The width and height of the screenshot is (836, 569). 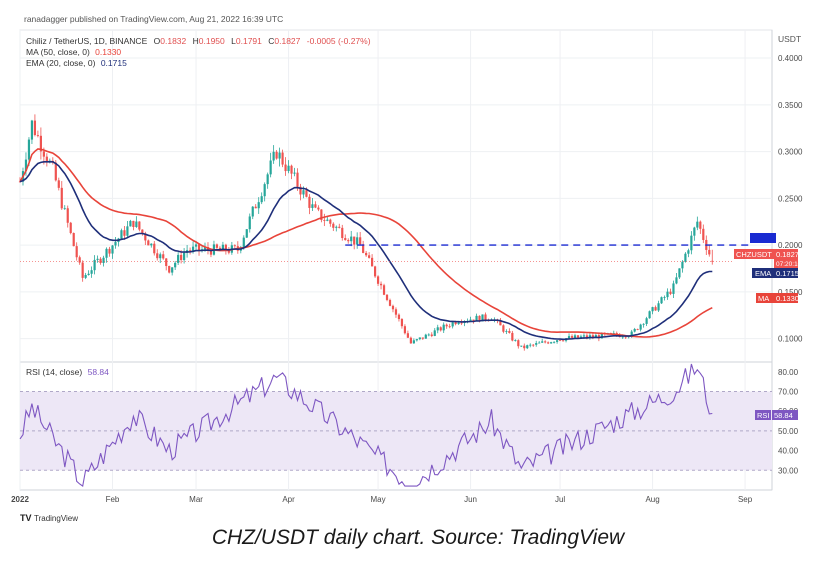 I want to click on rsi-band-fill, so click(x=396, y=431).